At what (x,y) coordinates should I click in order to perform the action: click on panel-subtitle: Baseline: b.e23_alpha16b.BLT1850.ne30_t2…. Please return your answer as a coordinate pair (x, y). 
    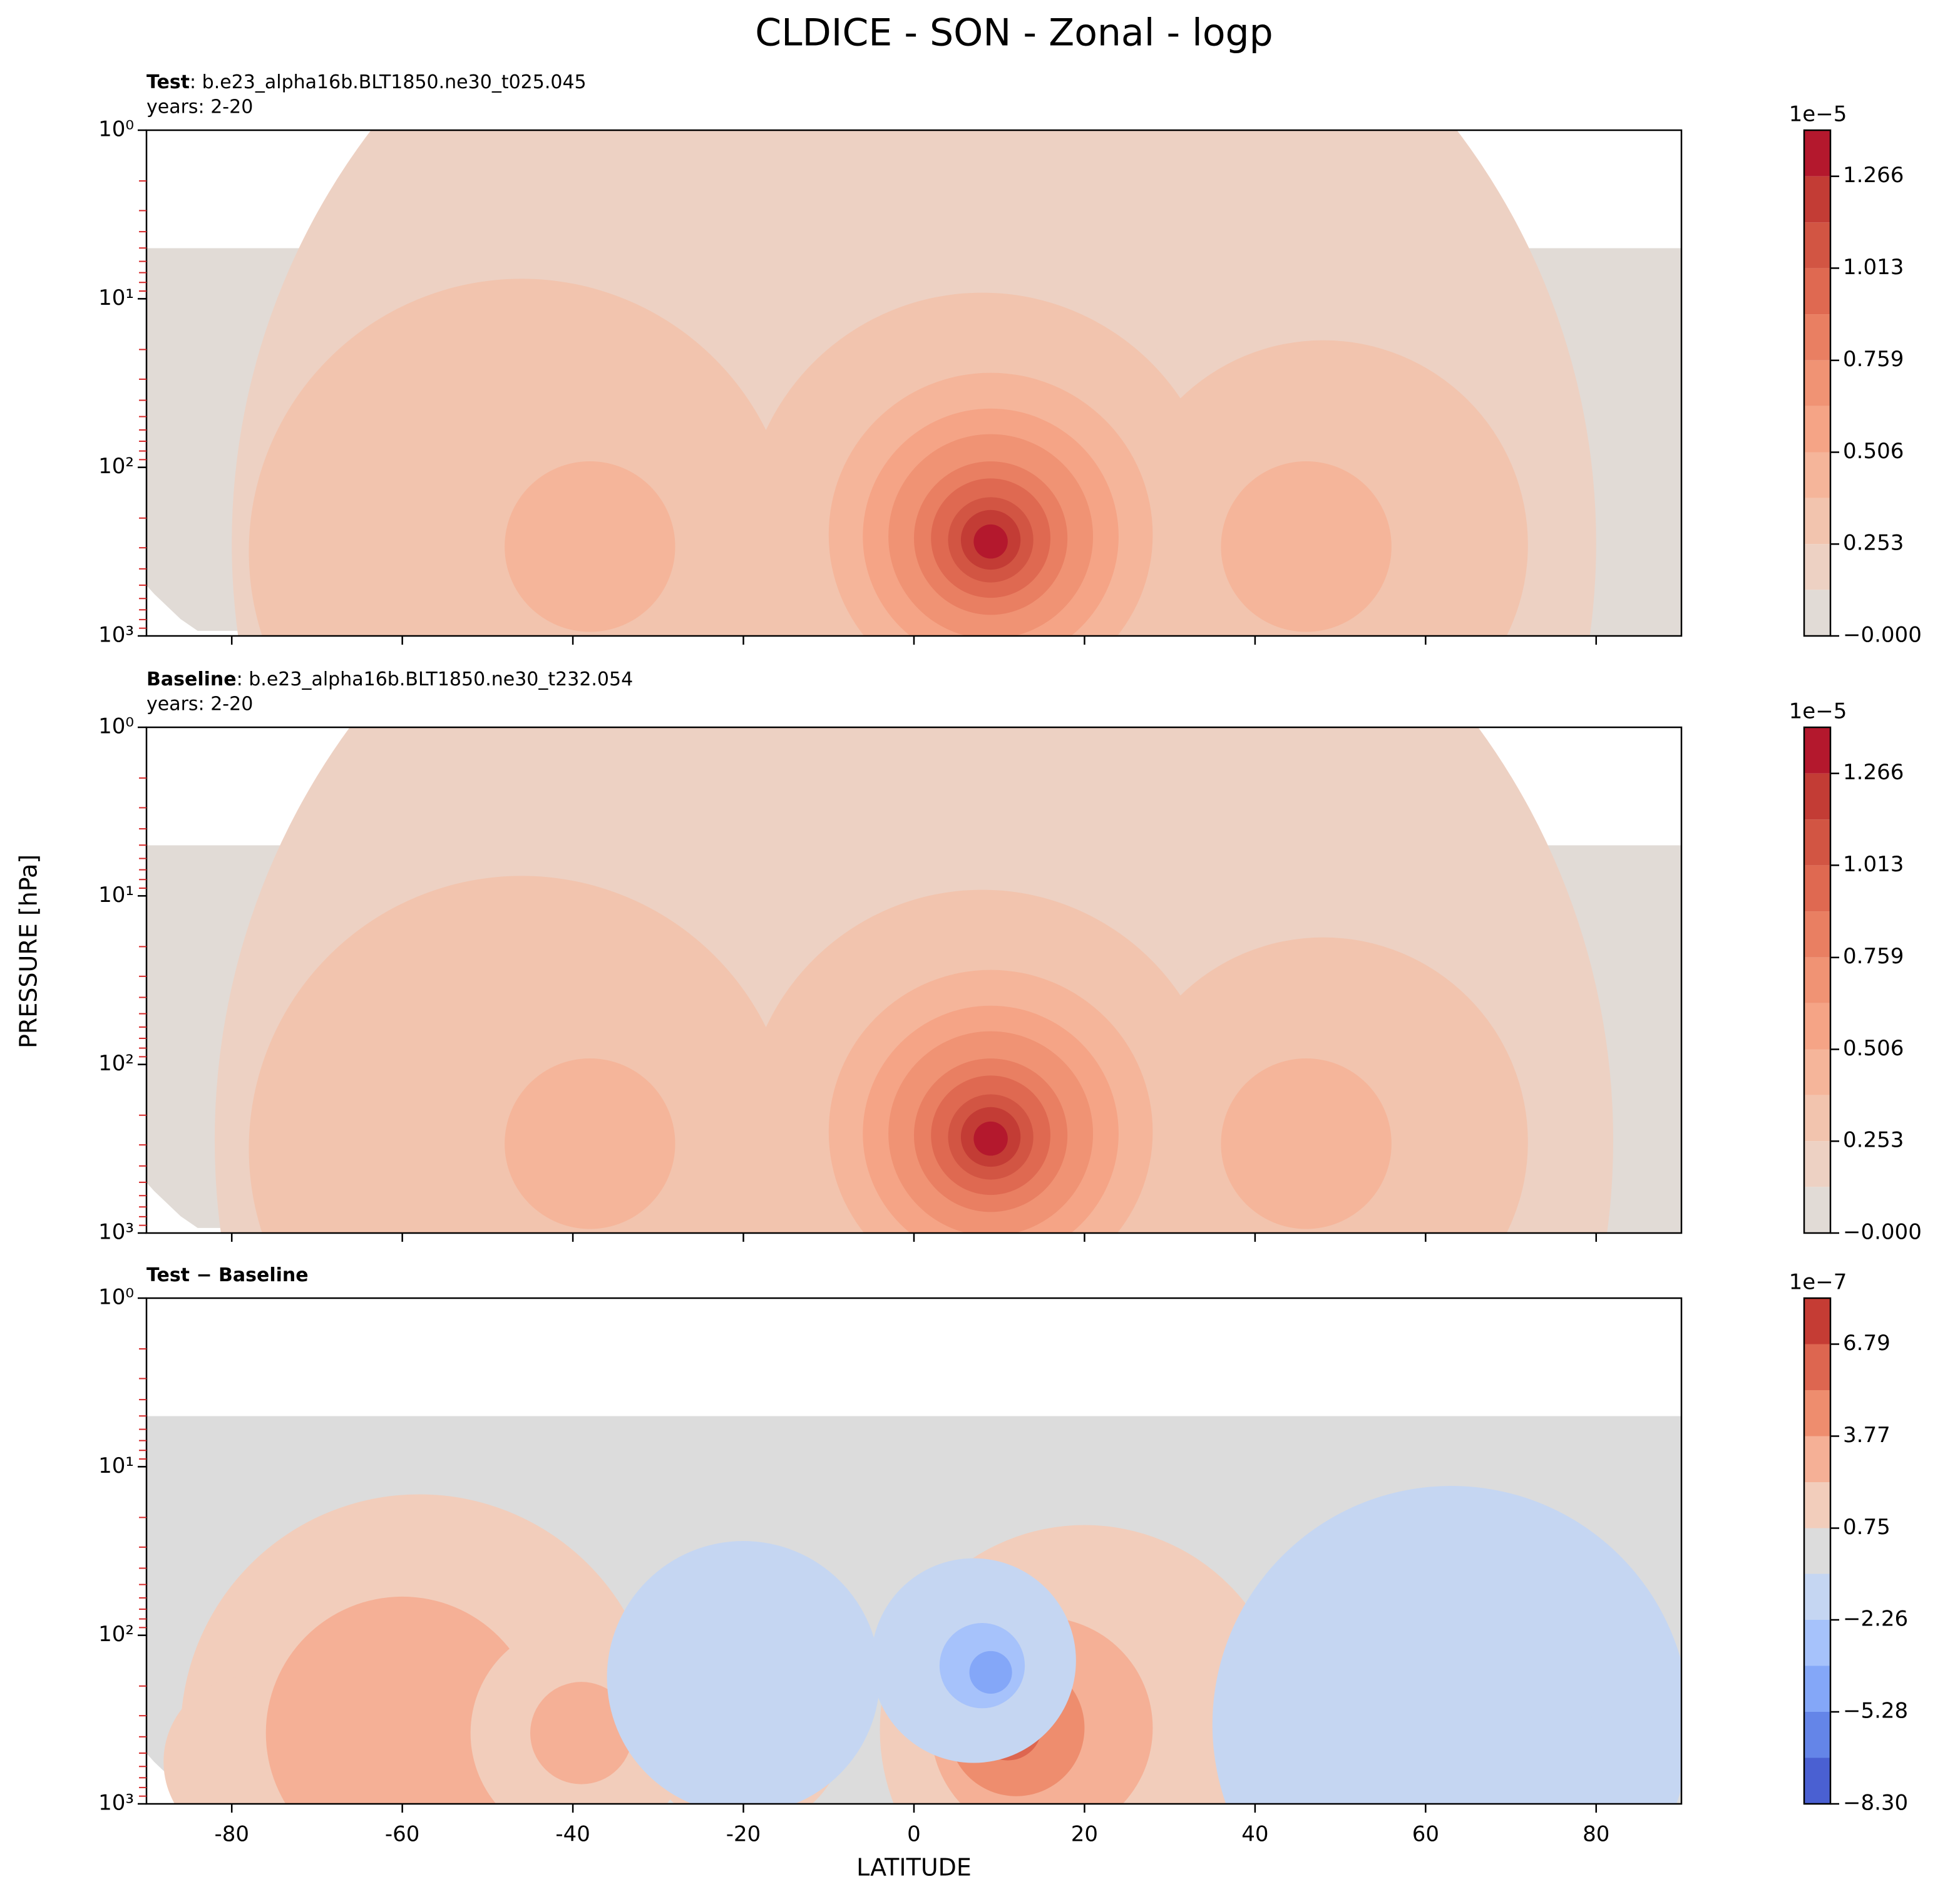
    Looking at the image, I should click on (389, 679).